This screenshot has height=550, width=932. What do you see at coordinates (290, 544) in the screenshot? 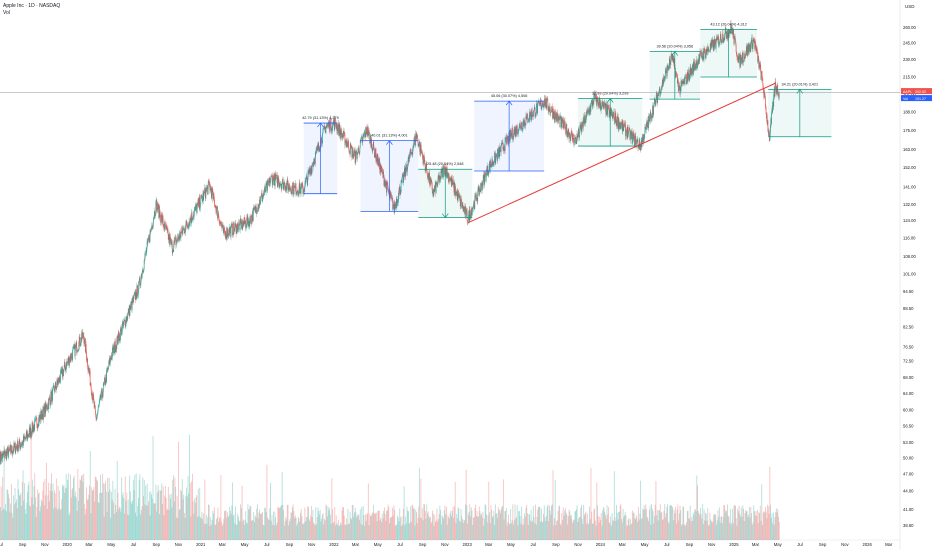
I see `time-tick-label: Sep` at bounding box center [290, 544].